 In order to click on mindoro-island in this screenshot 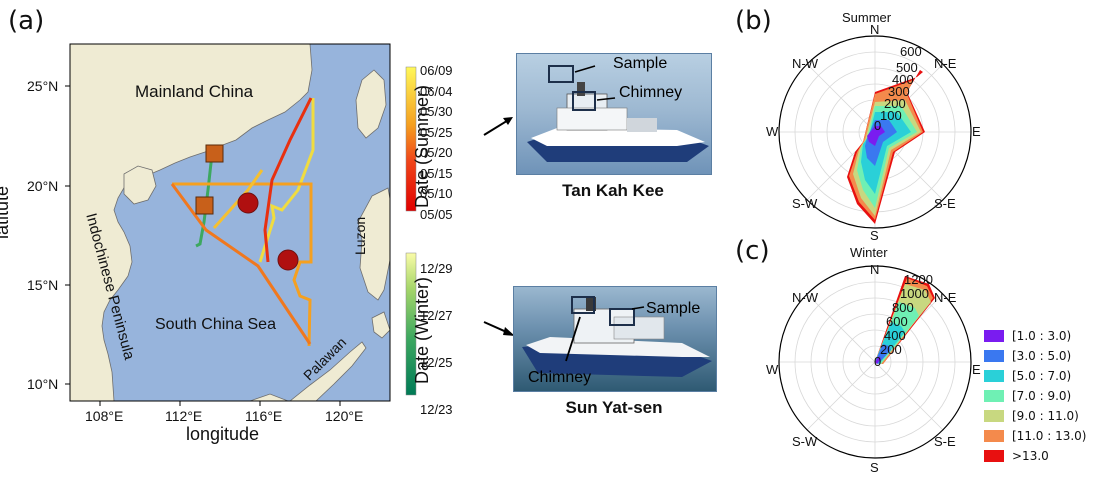, I will do `click(380, 325)`.